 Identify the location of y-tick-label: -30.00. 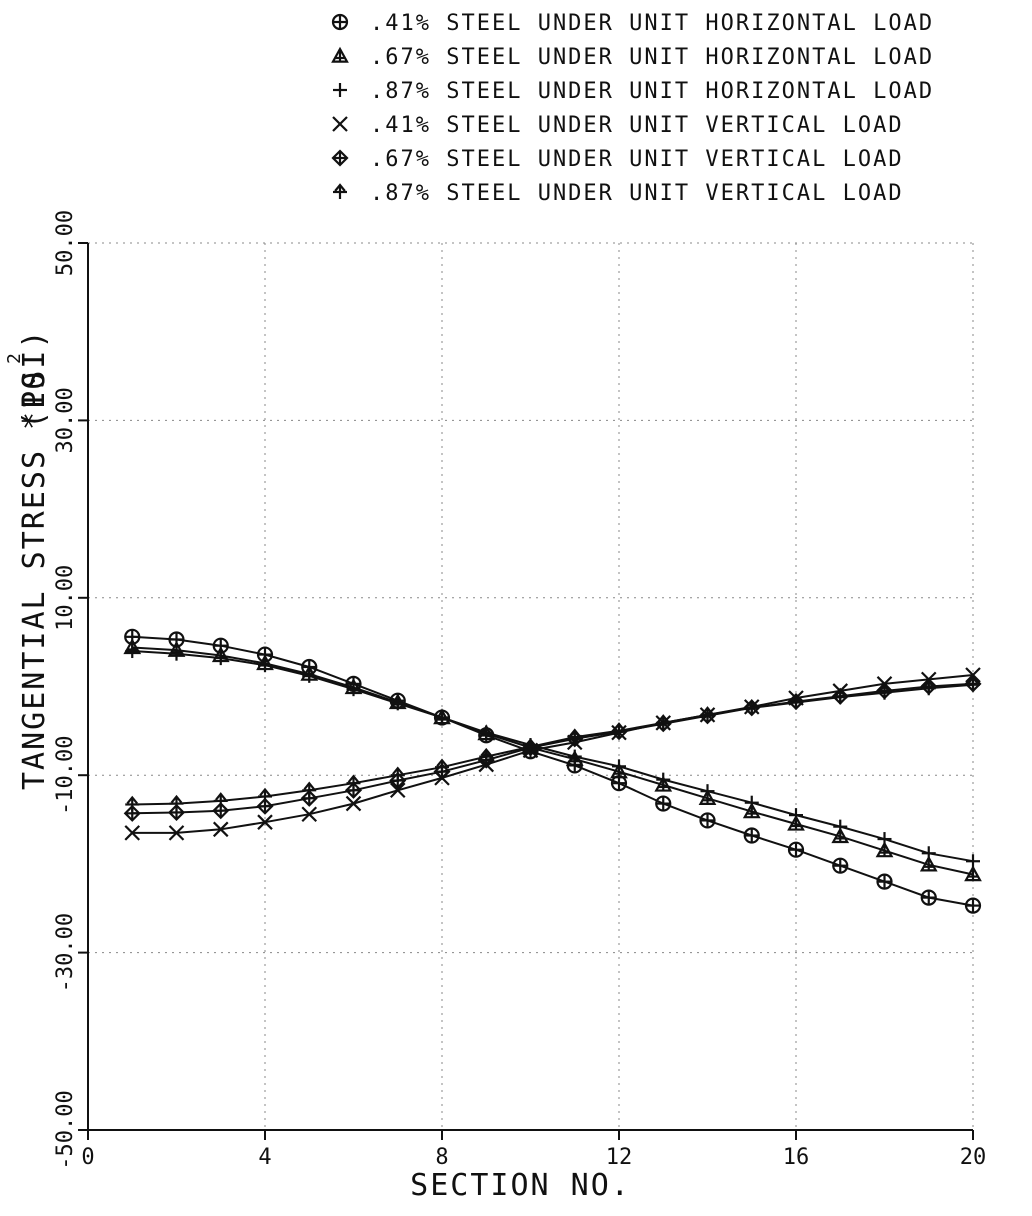
(65, 952).